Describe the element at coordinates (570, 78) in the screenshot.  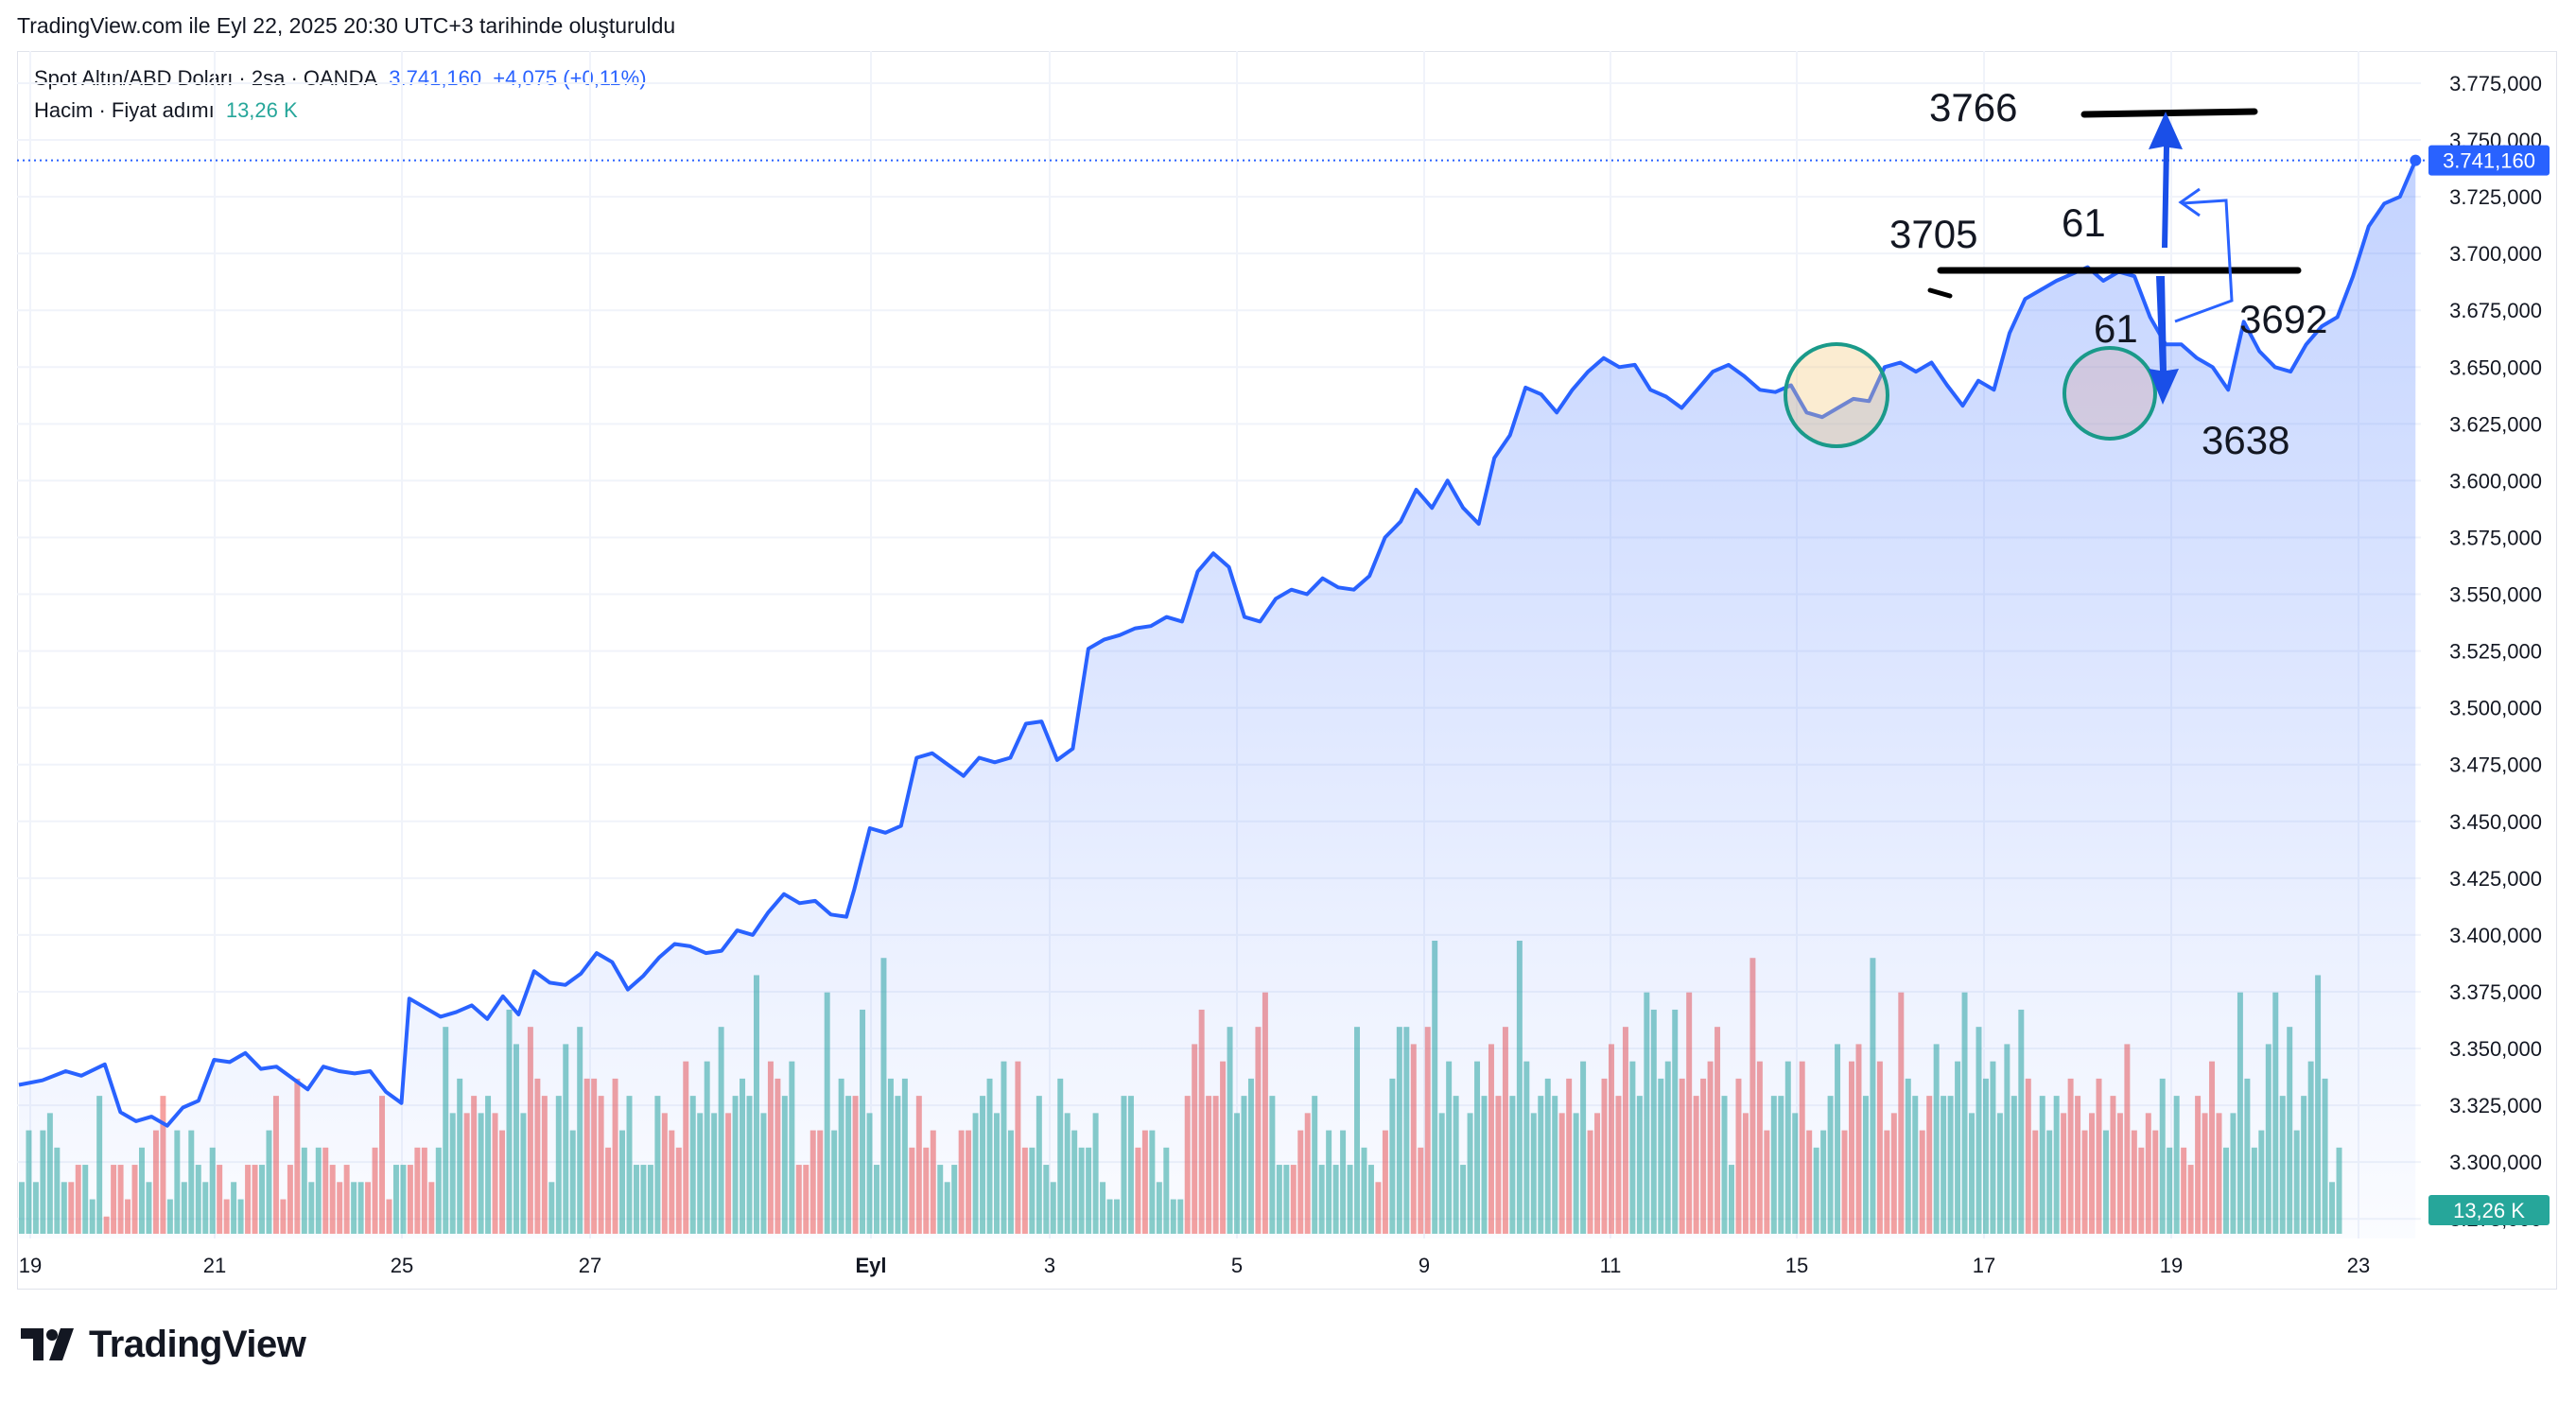
I see `legend-change: +4,075 (+0,11%)` at that location.